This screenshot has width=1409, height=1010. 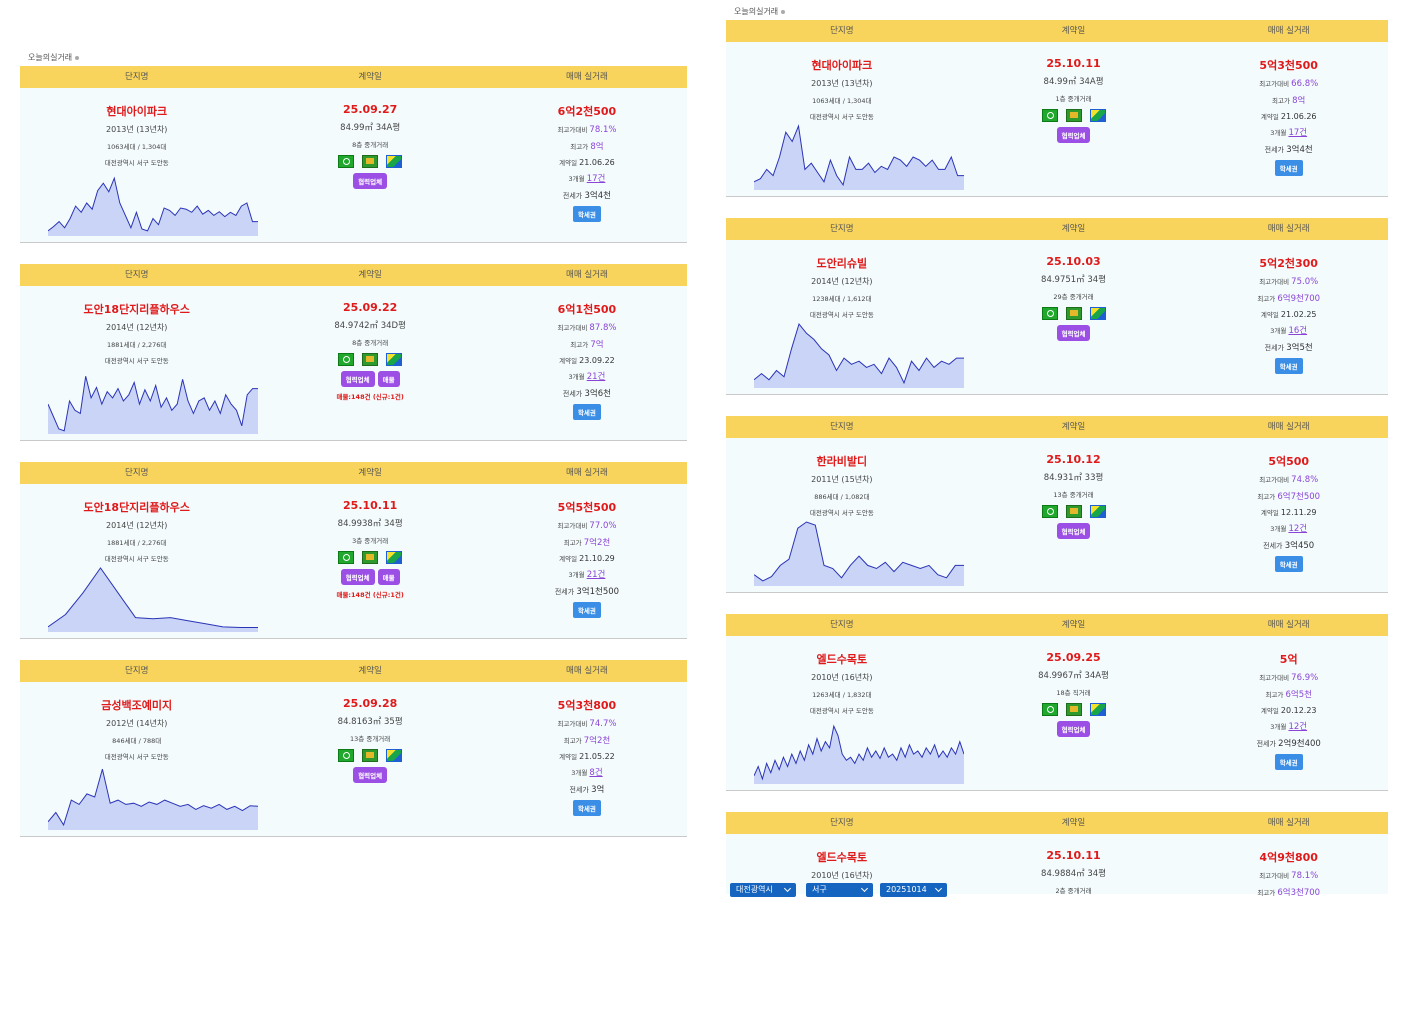 I want to click on jeonse-value: 2억9천400, so click(x=1299, y=744).